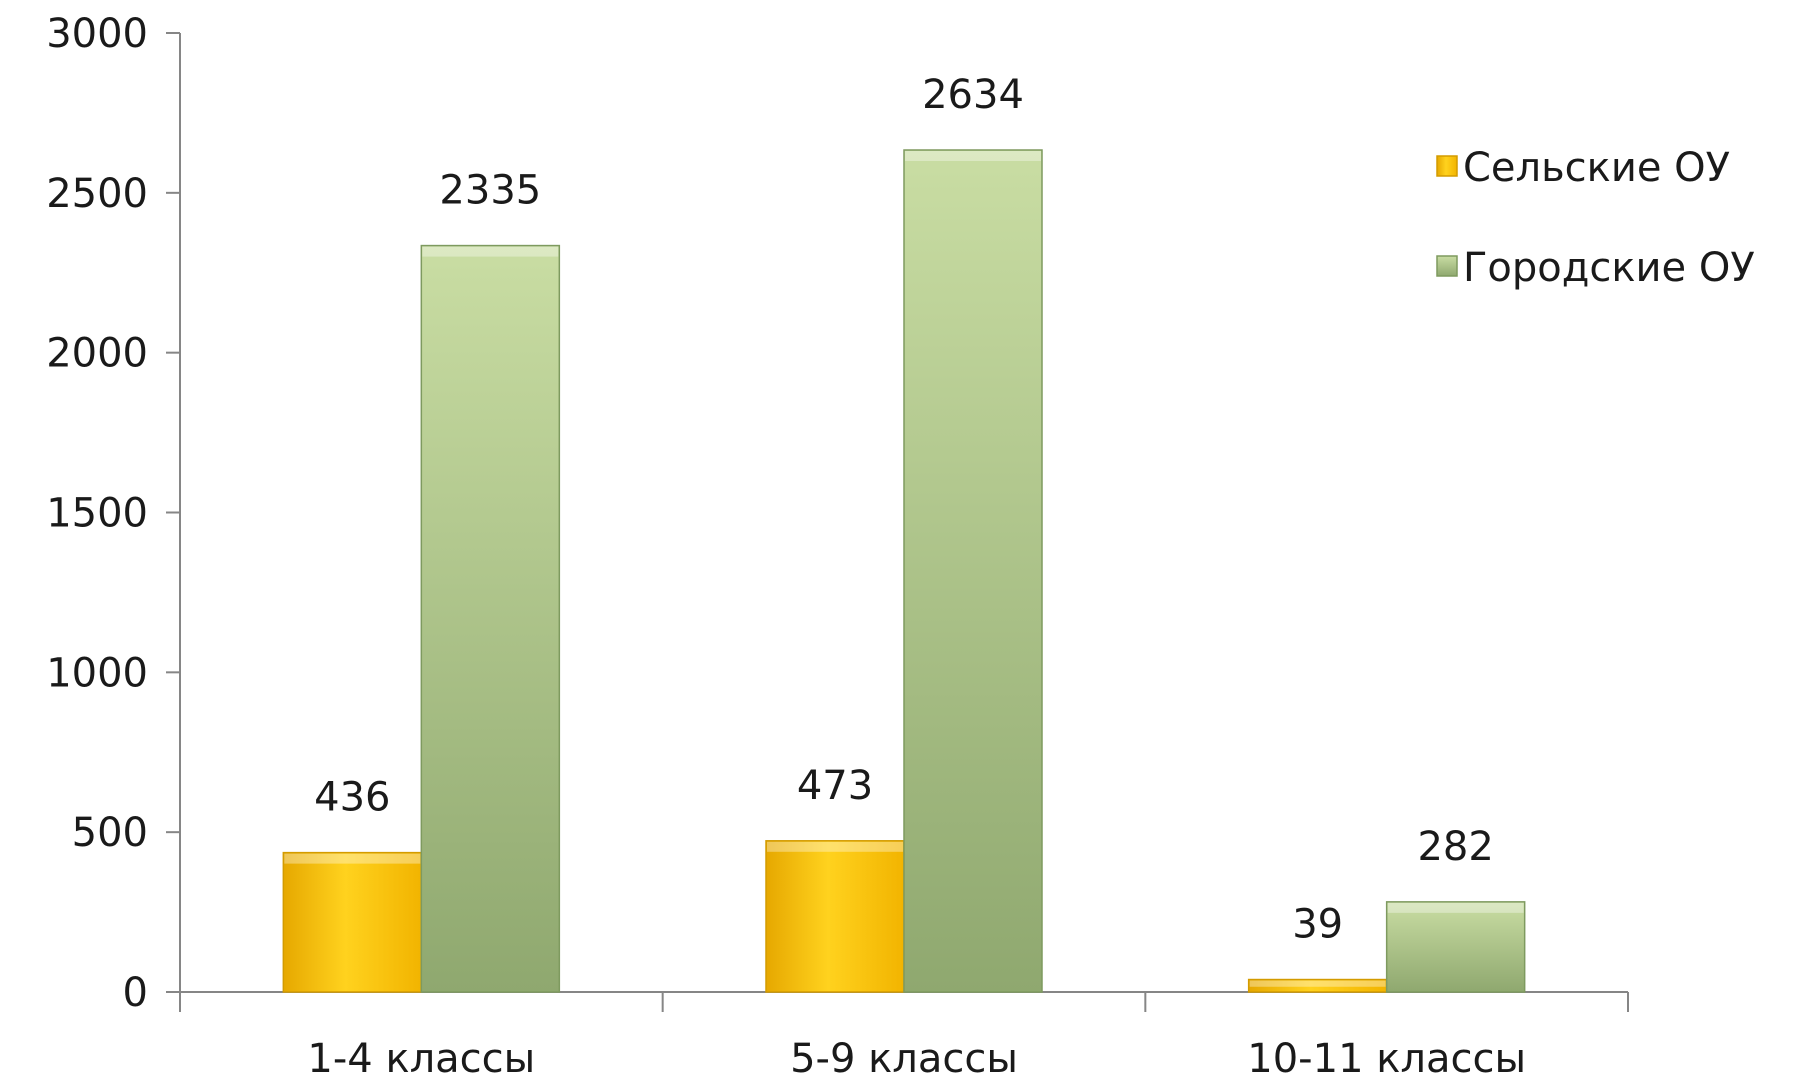 This screenshot has width=1815, height=1092. I want to click on data-label: 39, so click(1317, 925).